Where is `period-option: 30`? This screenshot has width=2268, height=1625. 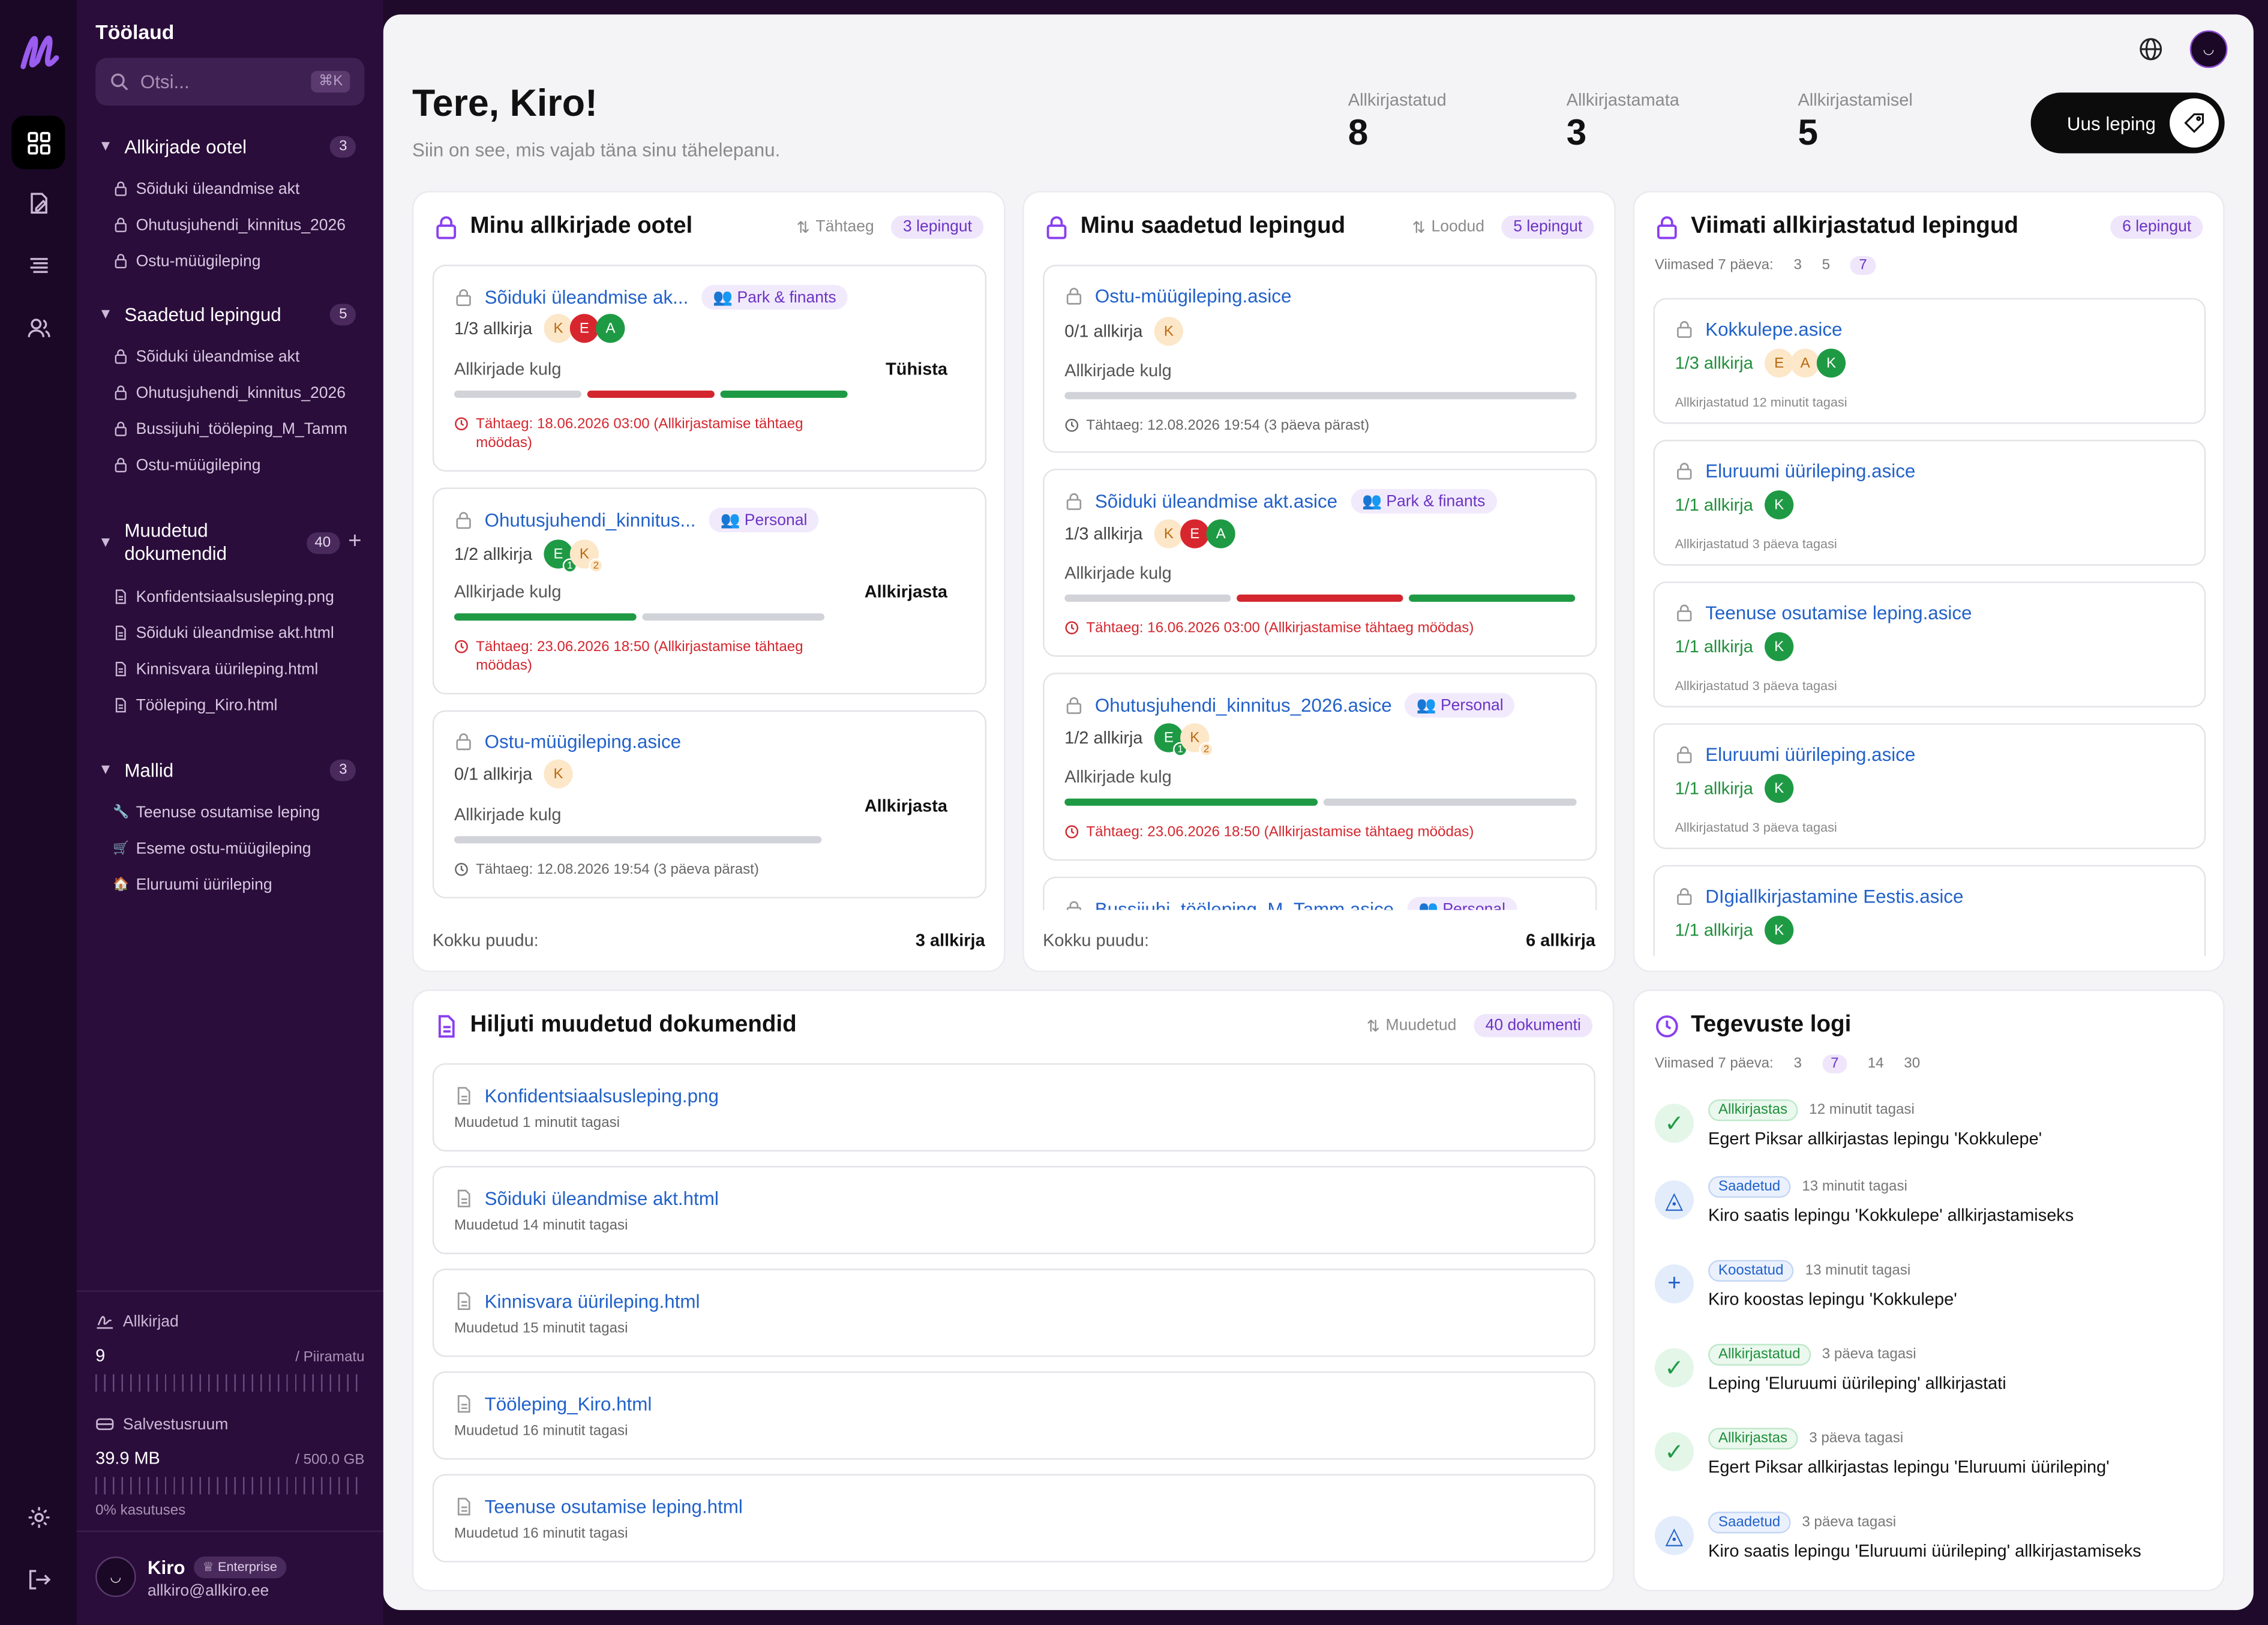
period-option: 30 is located at coordinates (1912, 1064).